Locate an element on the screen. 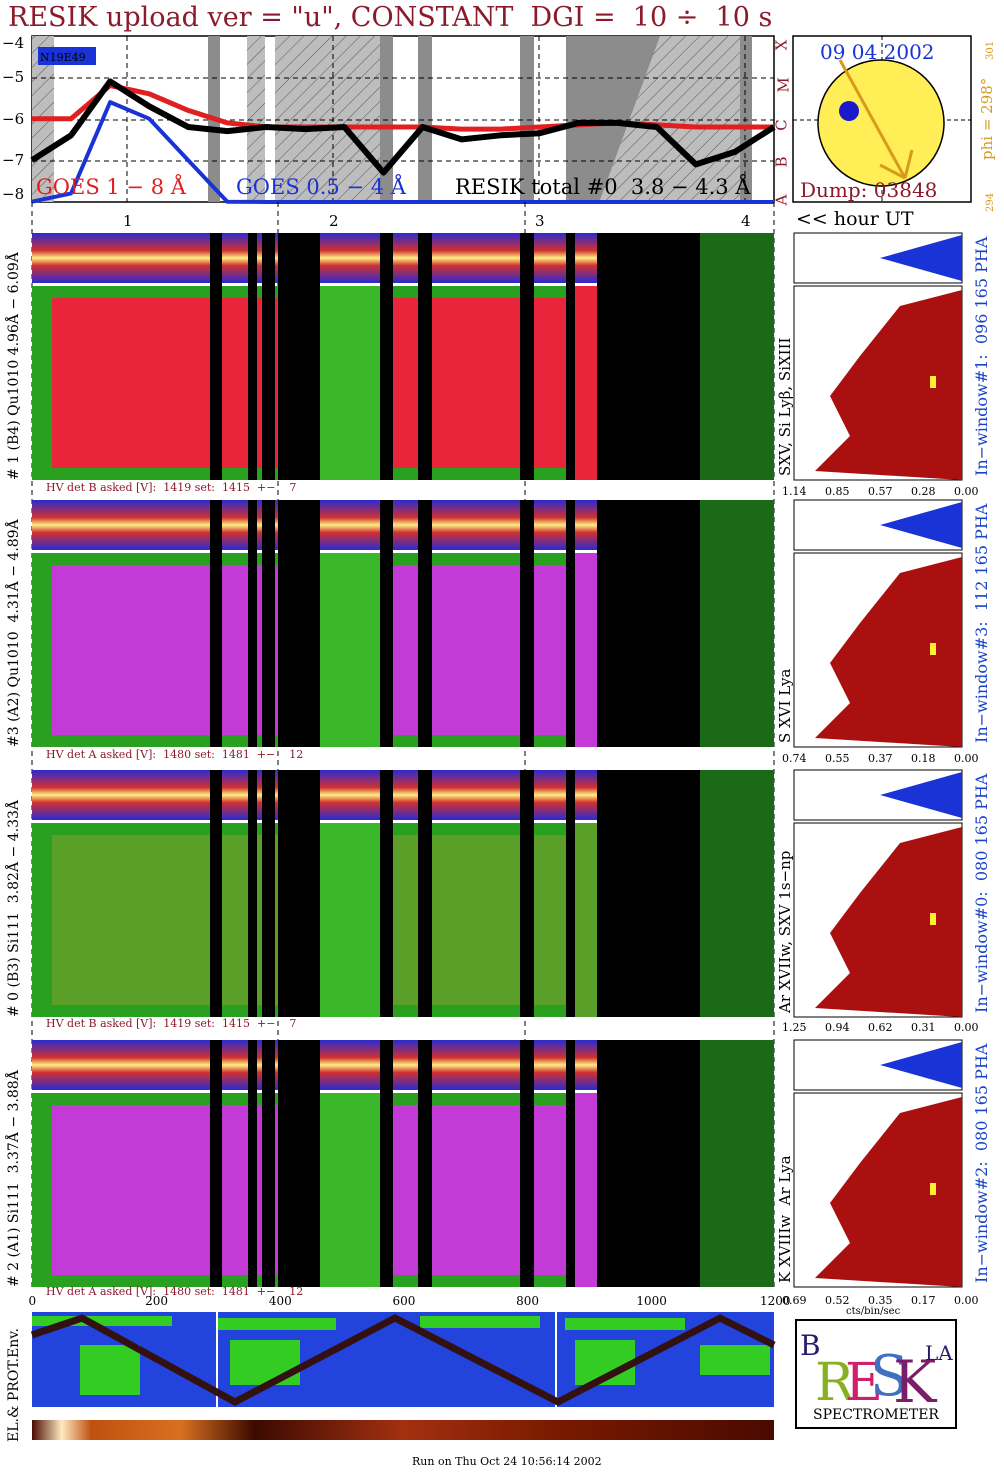 The width and height of the screenshot is (1004, 1477). sun-disk is located at coordinates (881, 123).